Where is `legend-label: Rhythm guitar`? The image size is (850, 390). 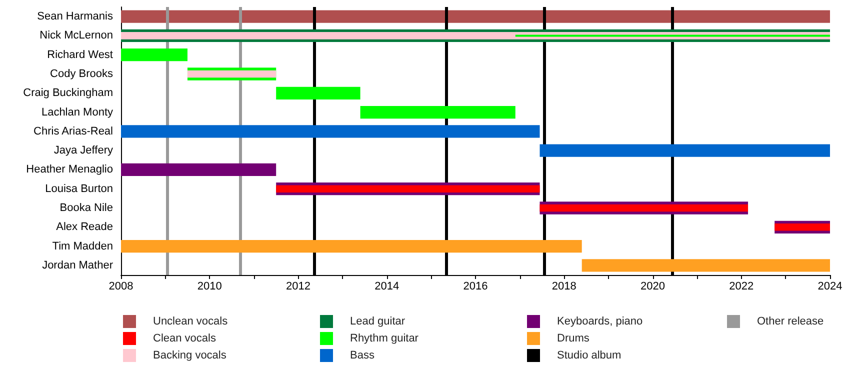
legend-label: Rhythm guitar is located at coordinates (384, 338).